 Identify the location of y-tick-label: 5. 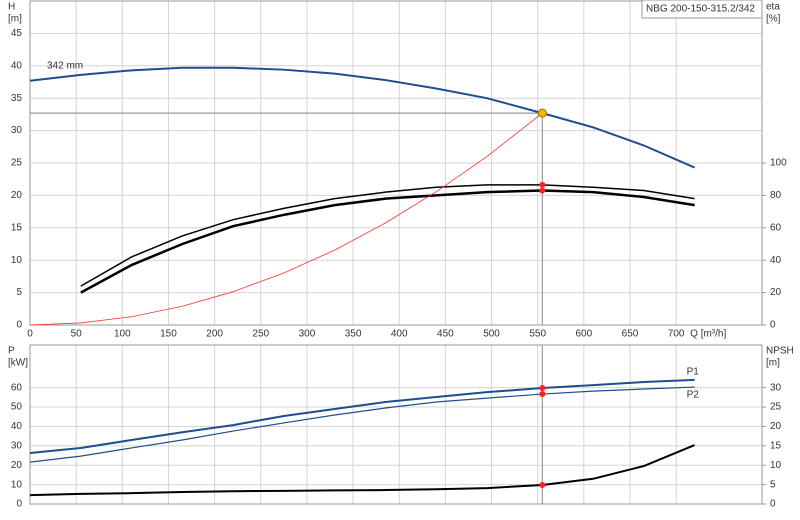
(19, 292).